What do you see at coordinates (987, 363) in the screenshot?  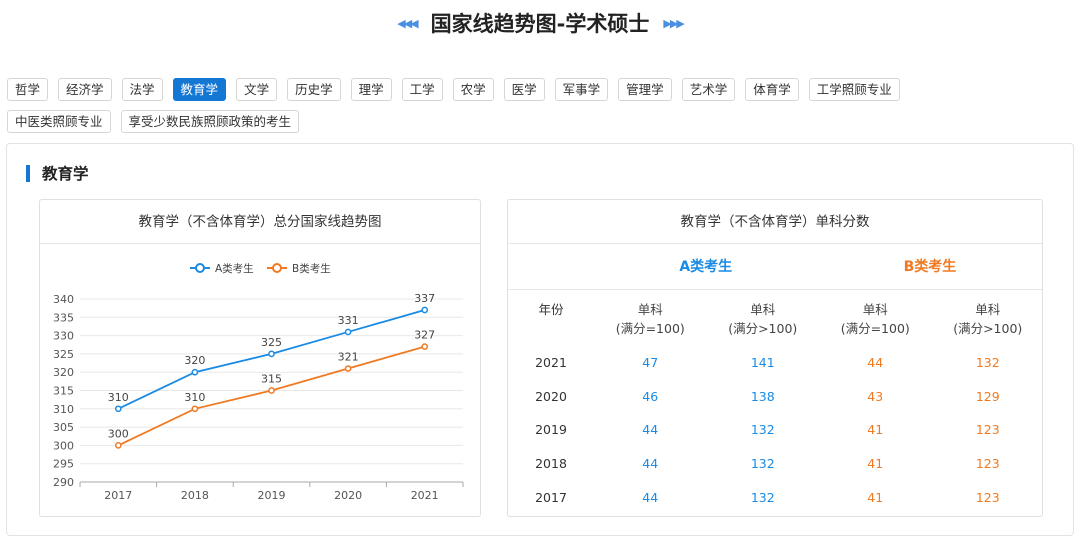 I see `score-cell-b2: 132` at bounding box center [987, 363].